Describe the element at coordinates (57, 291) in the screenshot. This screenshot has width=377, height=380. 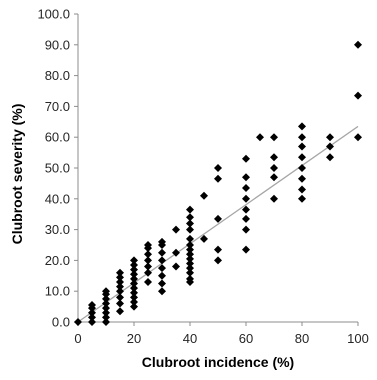
I see `y-tick-label: 10.0` at that location.